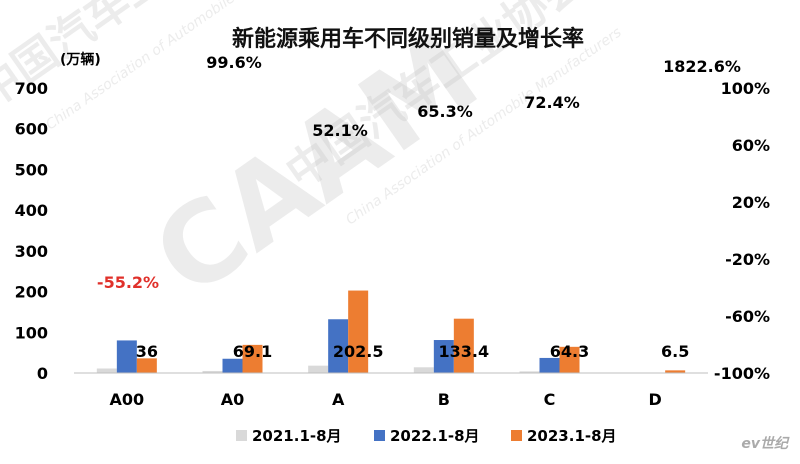 The image size is (800, 464). Describe the element at coordinates (31, 169) in the screenshot. I see `y-tick-label: 500` at that location.